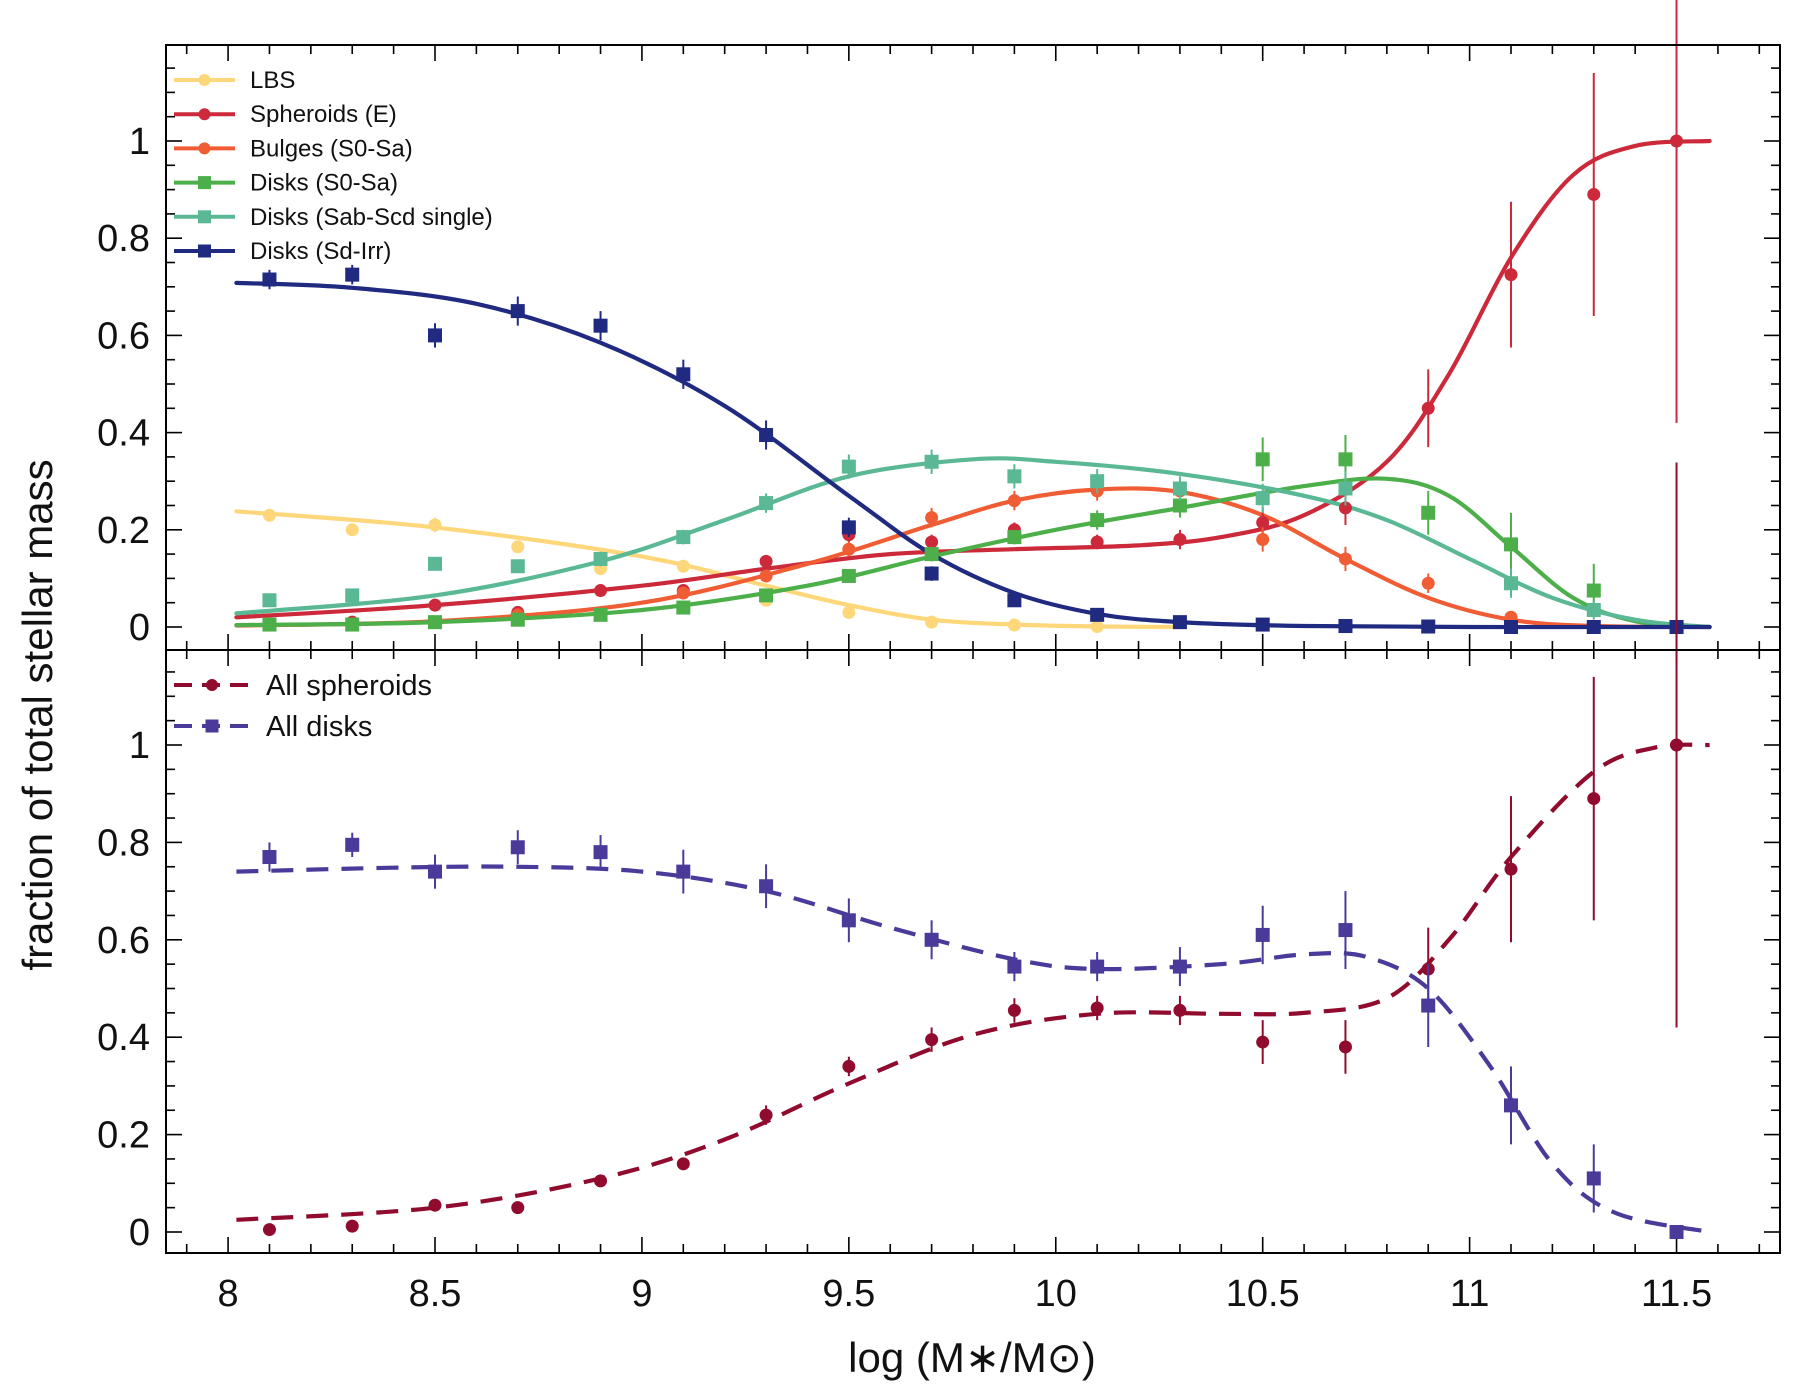 This screenshot has width=1800, height=1400. What do you see at coordinates (123, 239) in the screenshot?
I see `y-tick-label: 0.8` at bounding box center [123, 239].